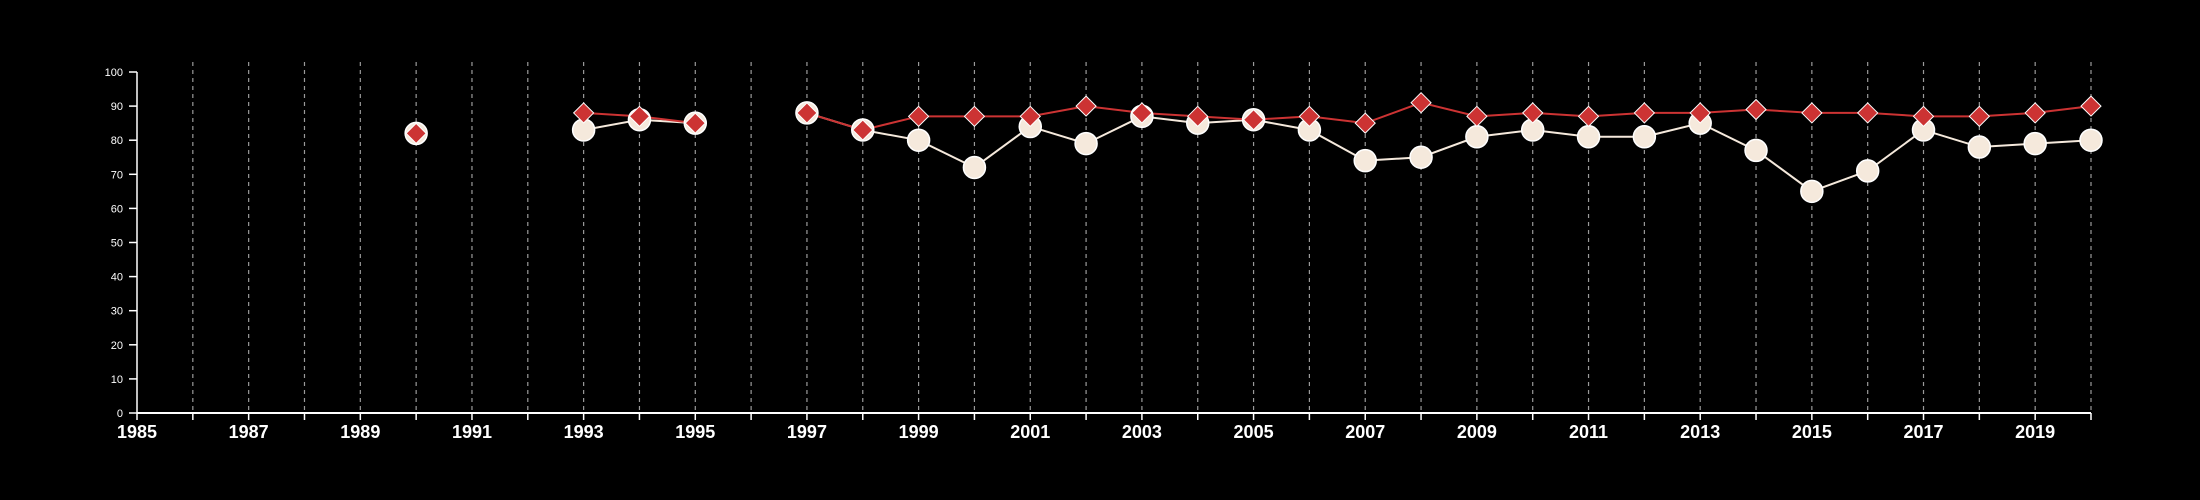  Describe the element at coordinates (117, 107) in the screenshot. I see `y-tick-label-90: 90` at that location.